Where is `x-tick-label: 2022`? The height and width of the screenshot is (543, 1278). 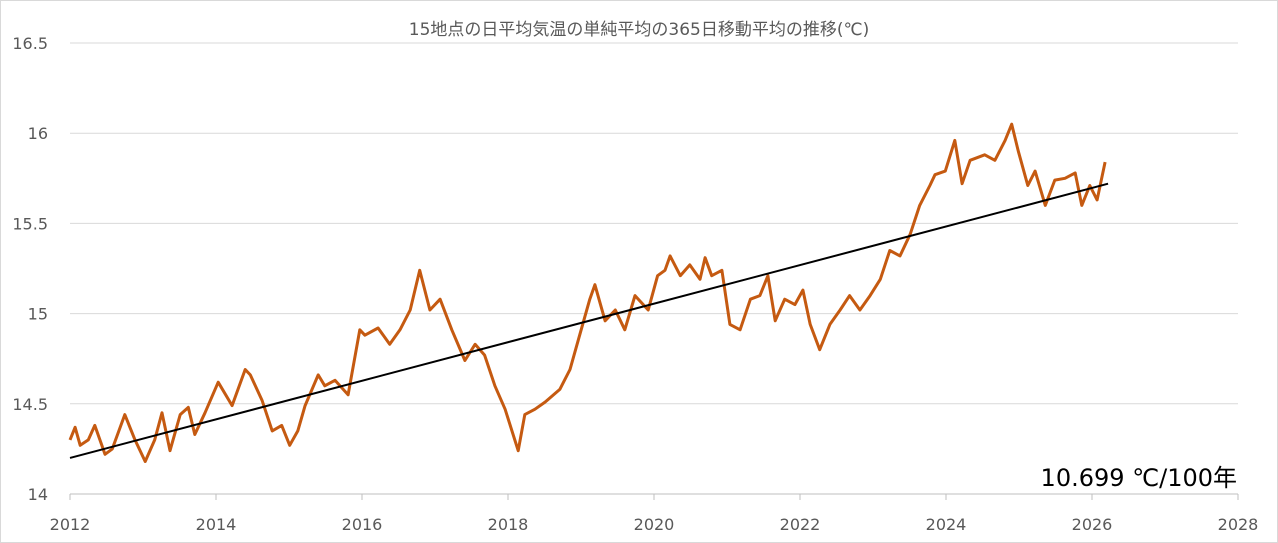
x-tick-label: 2022 is located at coordinates (800, 524).